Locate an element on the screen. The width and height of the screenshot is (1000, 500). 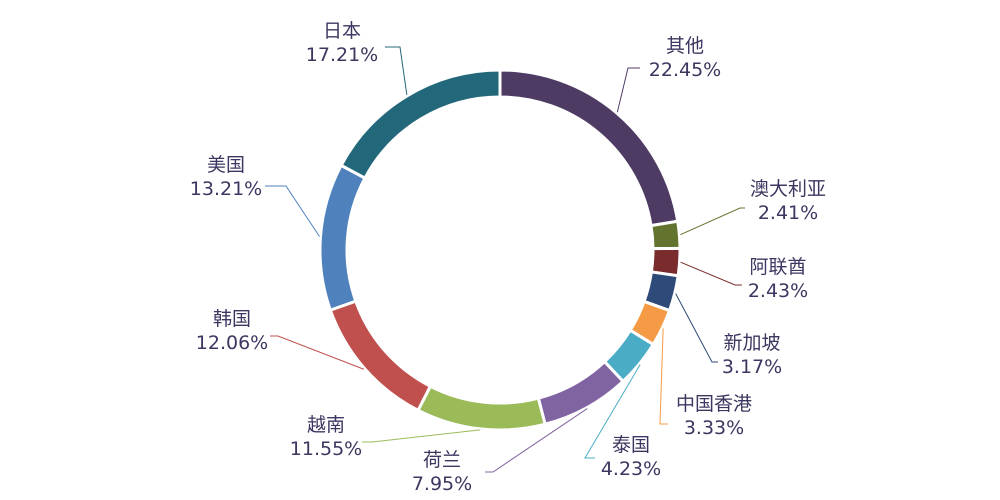
slice-name-label: 美国 is located at coordinates (226, 165).